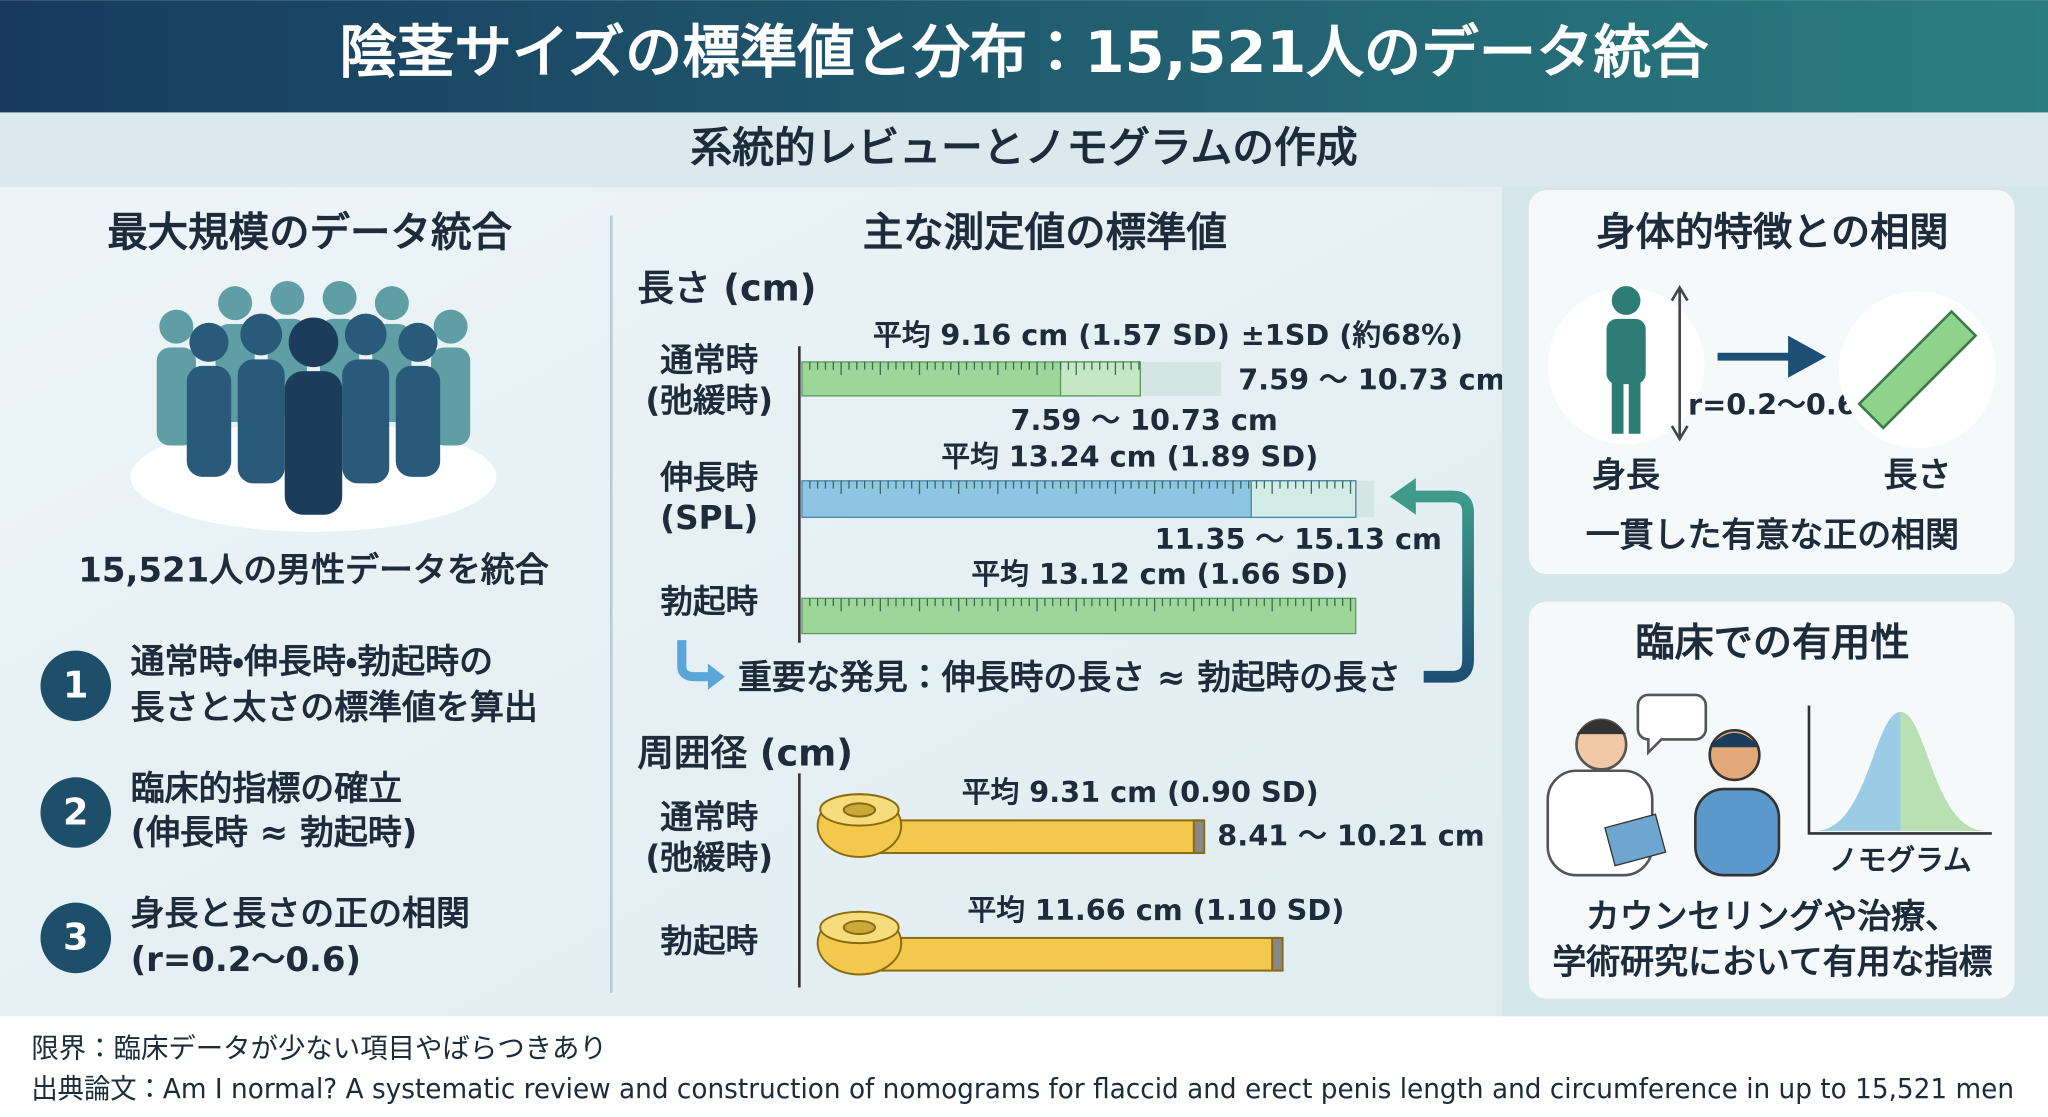  I want to click on comparison-arrow, so click(1442, 586).